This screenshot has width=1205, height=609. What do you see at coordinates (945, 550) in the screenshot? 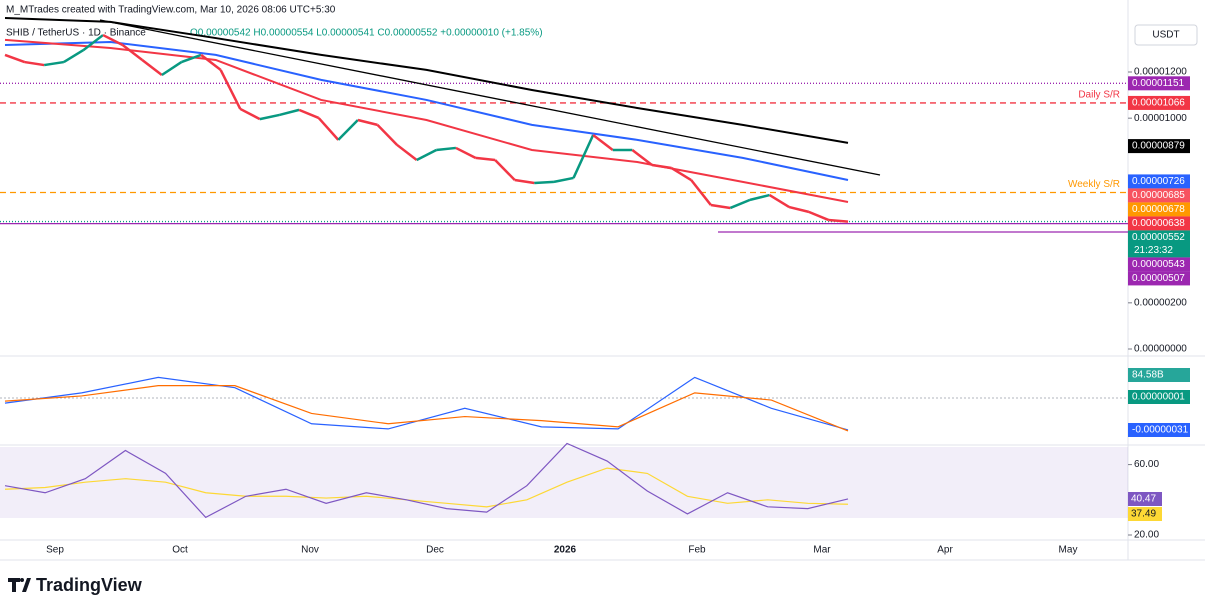
I see `x-tick-label: Apr` at bounding box center [945, 550].